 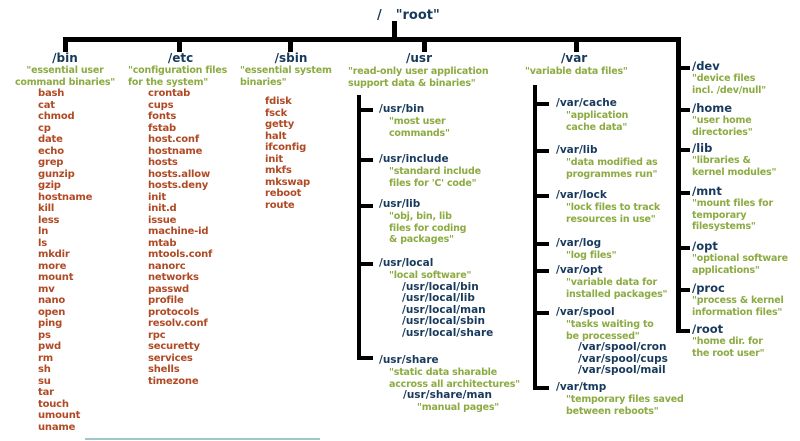 I want to click on etc-file-item: init, so click(x=157, y=197).